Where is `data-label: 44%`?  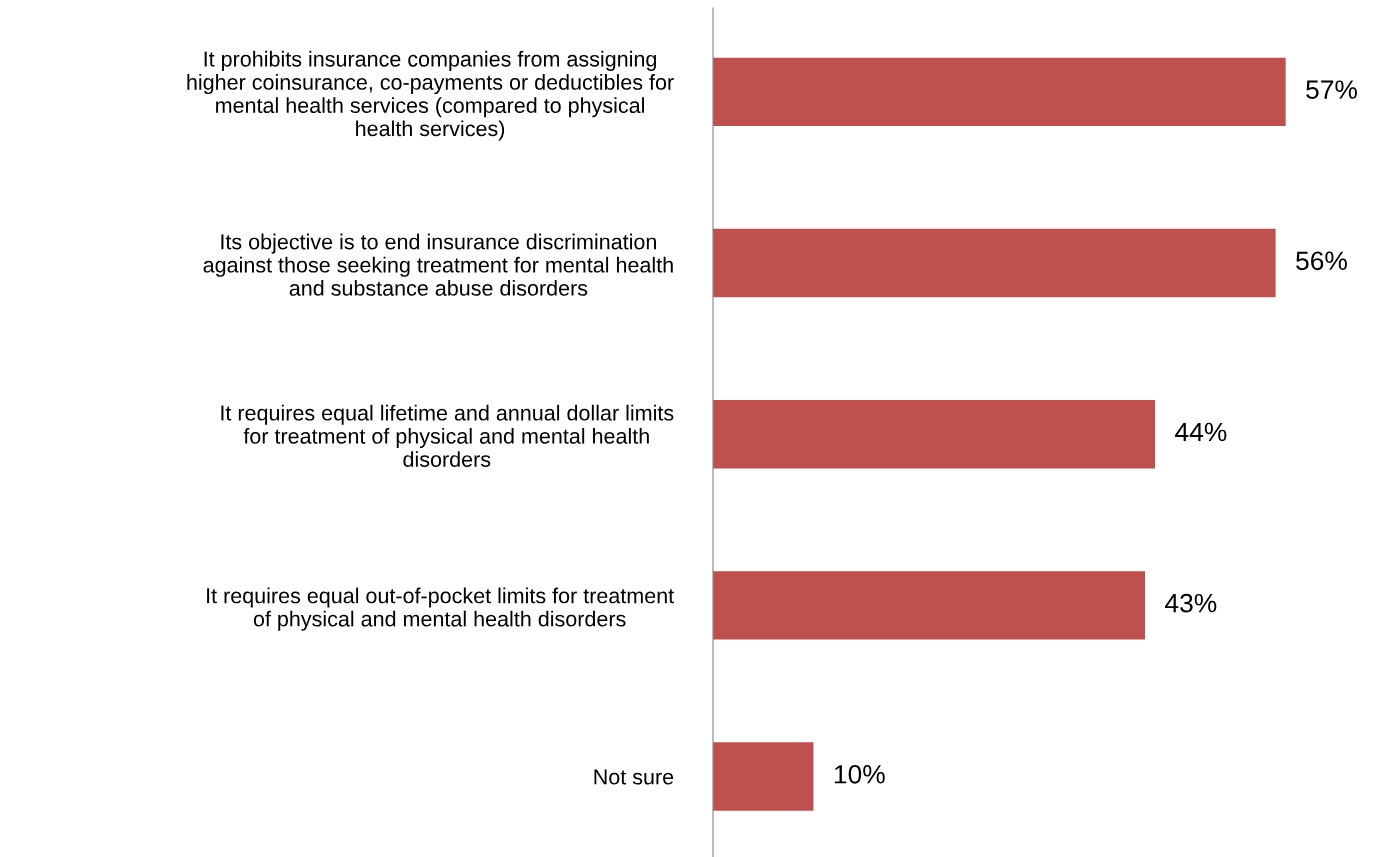
data-label: 44% is located at coordinates (1201, 432).